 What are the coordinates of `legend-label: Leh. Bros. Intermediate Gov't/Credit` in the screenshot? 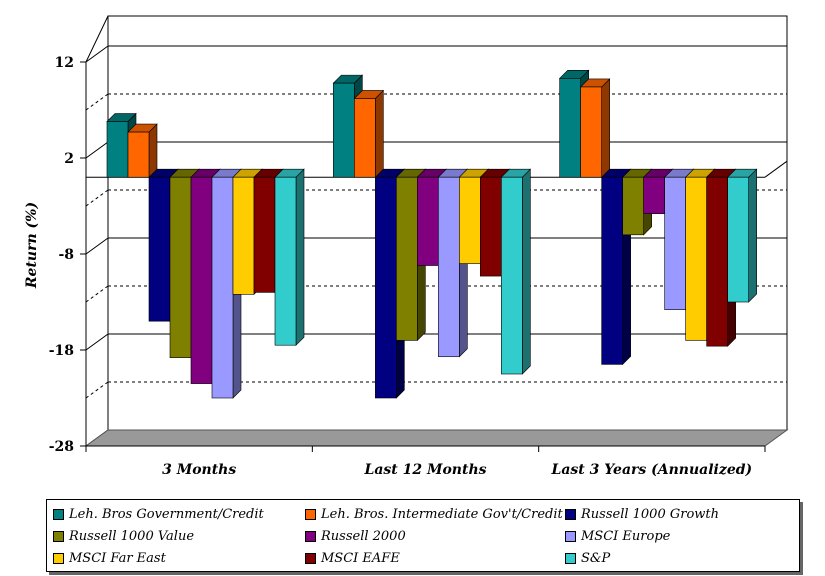 It's located at (442, 514).